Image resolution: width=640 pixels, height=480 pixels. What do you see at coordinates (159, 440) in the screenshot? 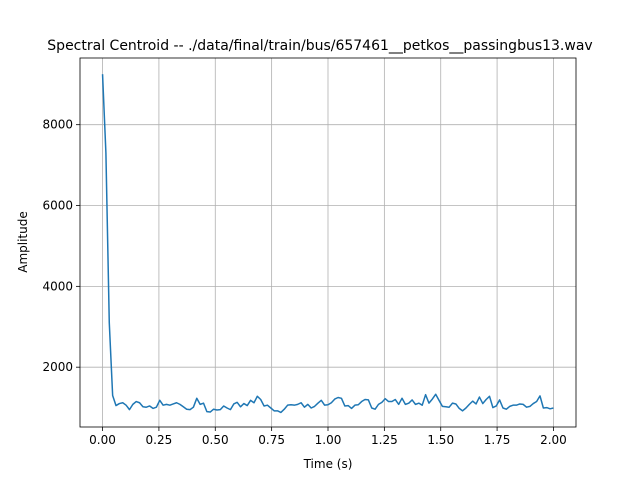
I see `x-tick-label: 0.25` at bounding box center [159, 440].